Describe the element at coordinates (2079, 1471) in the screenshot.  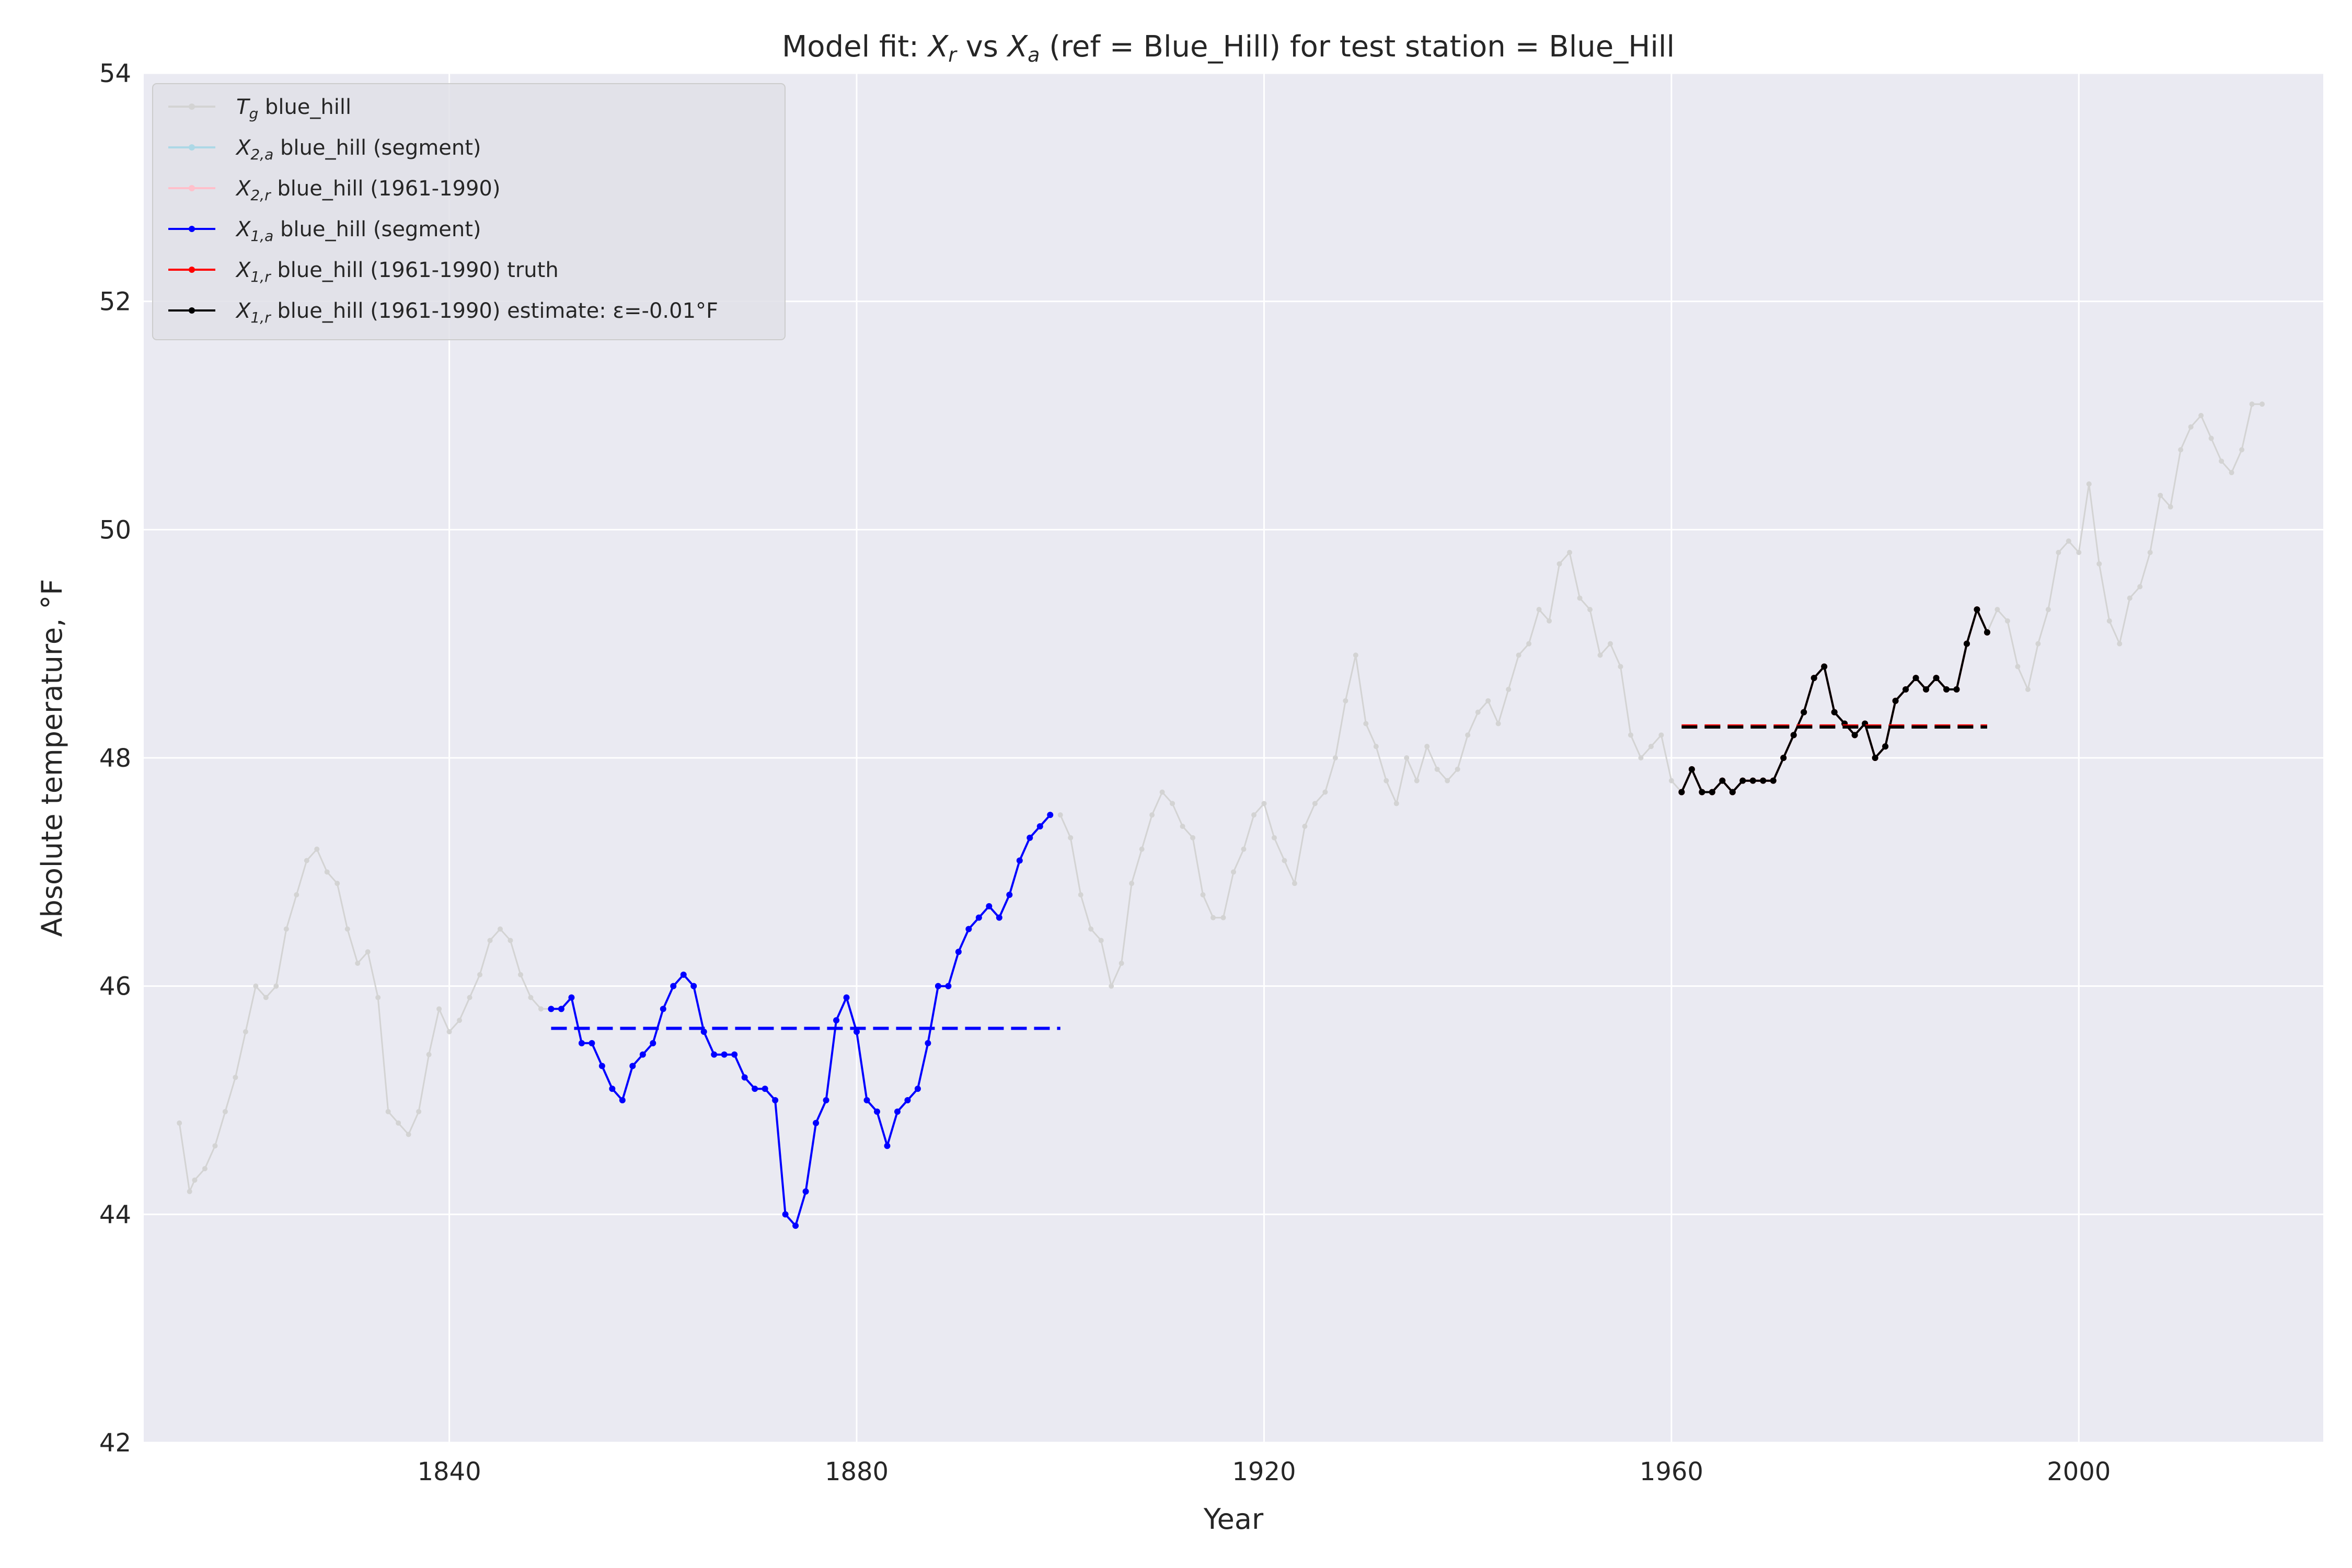
I see `x-tick-label: 2000` at that location.